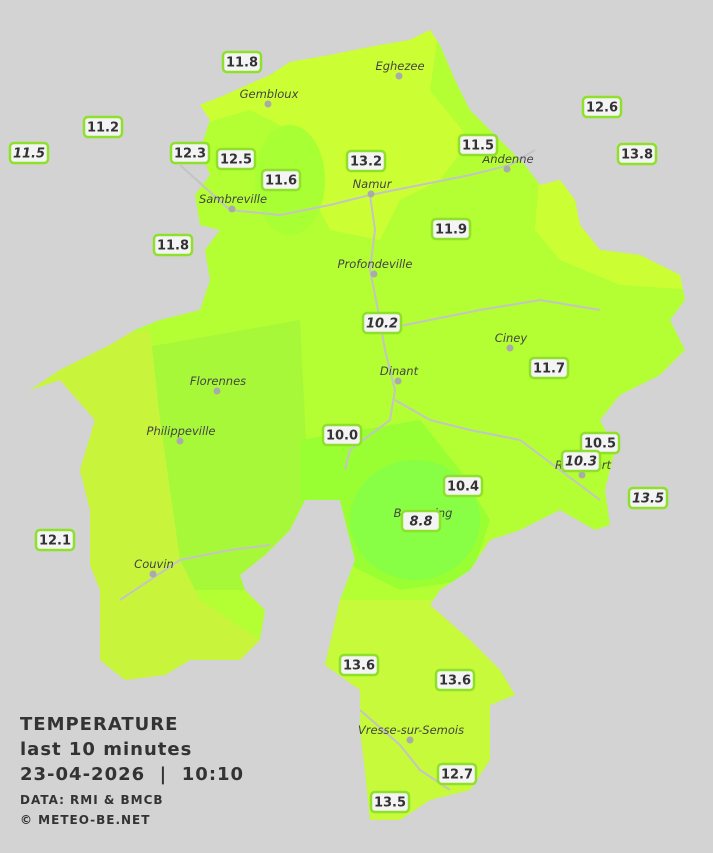 The height and width of the screenshot is (853, 713). I want to click on station-value: 12.1, so click(55, 541).